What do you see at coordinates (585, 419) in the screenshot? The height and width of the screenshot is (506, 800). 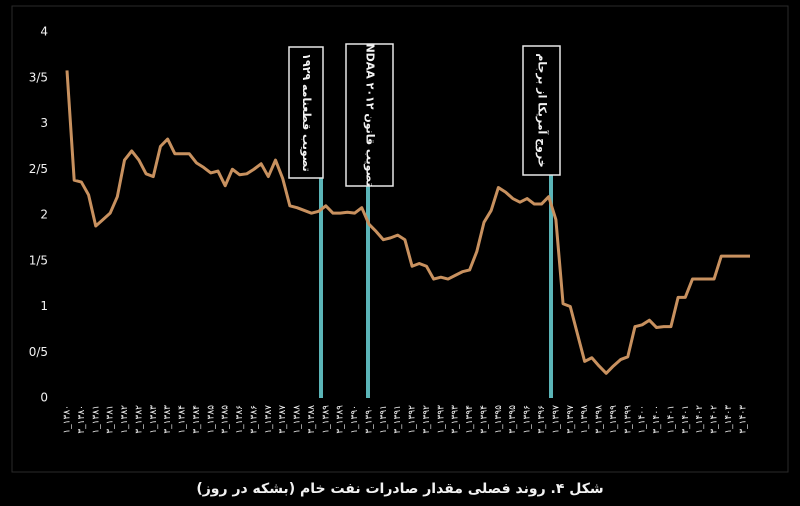 I see `x-tick-label: ۱_۱۳۹۸` at bounding box center [585, 419].